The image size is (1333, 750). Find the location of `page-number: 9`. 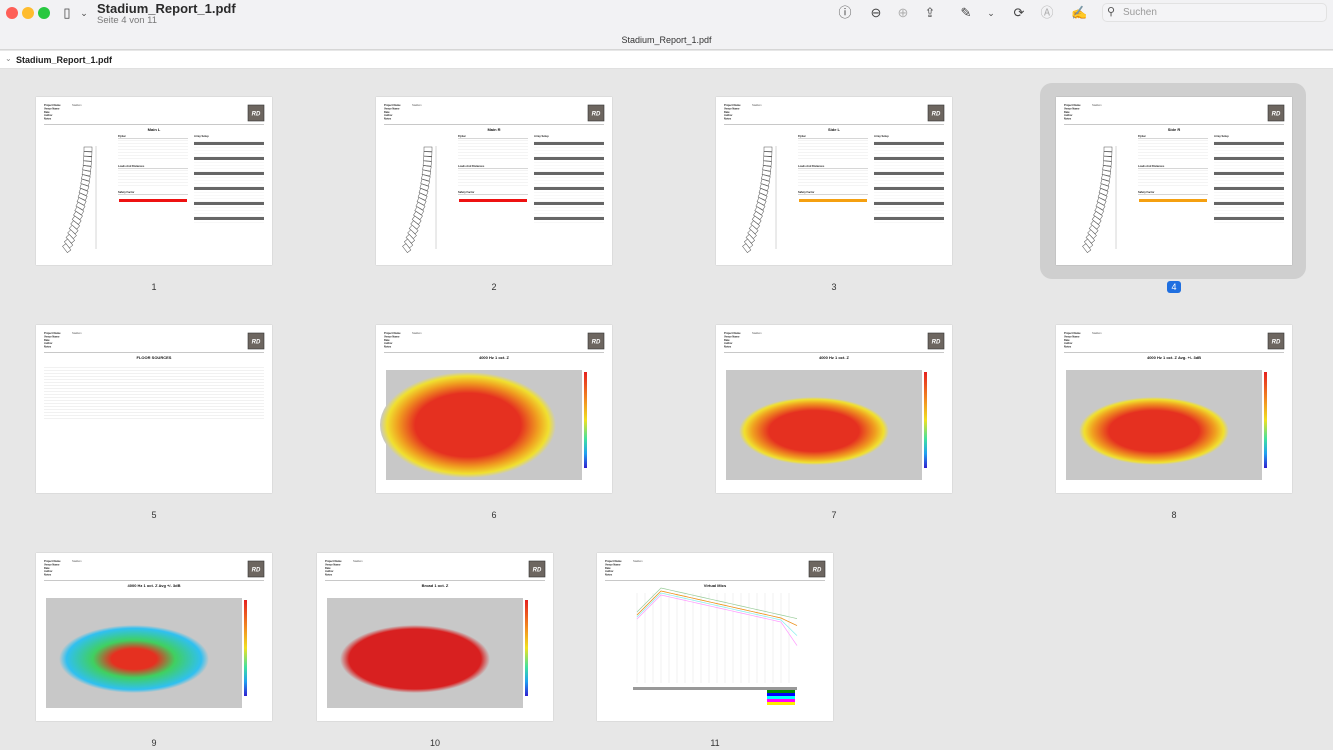

page-number: 9 is located at coordinates (154, 743).